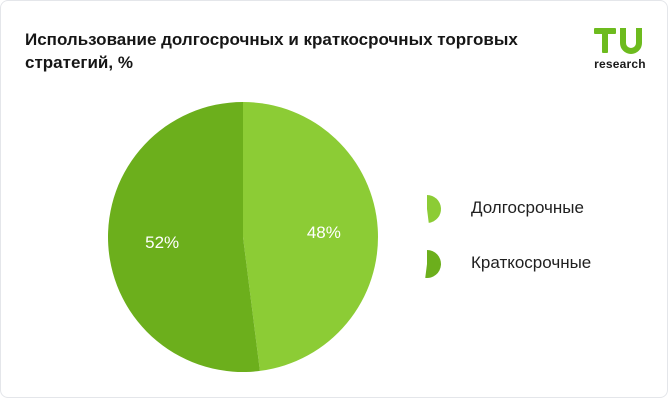 The image size is (670, 401). What do you see at coordinates (531, 262) in the screenshot?
I see `legend-label-2: Краткосрочные` at bounding box center [531, 262].